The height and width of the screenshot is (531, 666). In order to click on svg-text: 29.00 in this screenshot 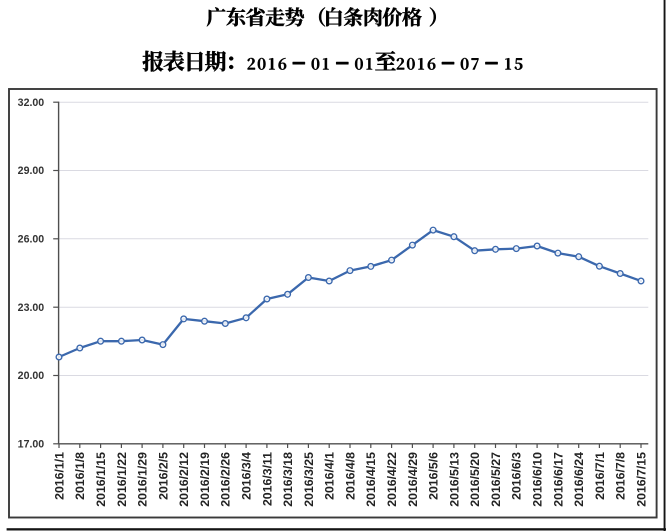, I will do `click(31, 171)`.